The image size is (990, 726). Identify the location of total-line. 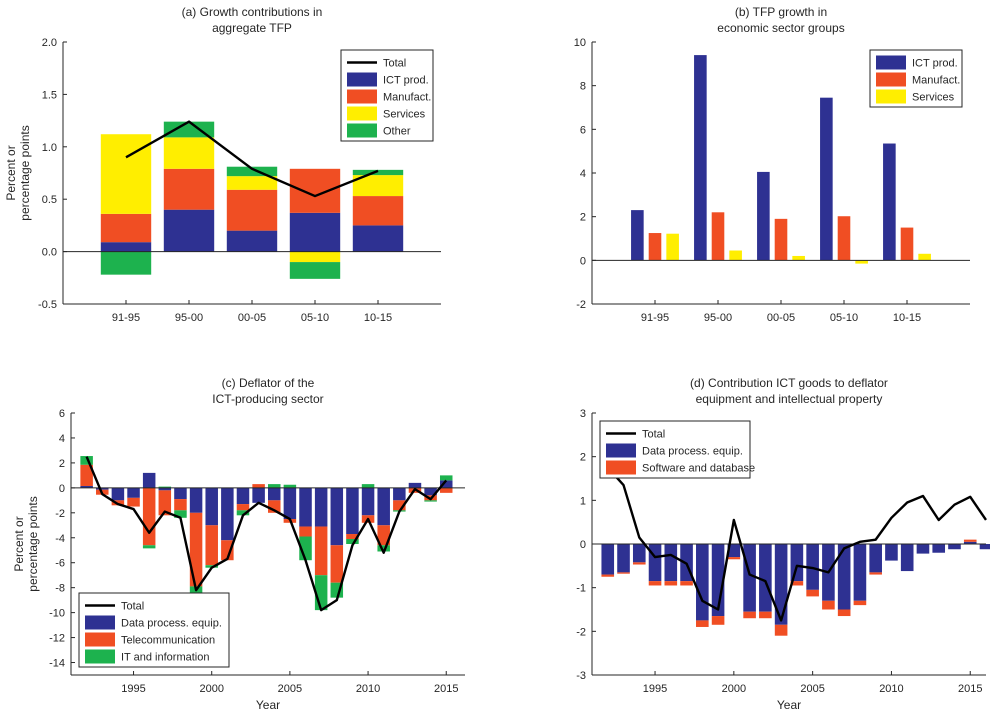
(796, 544).